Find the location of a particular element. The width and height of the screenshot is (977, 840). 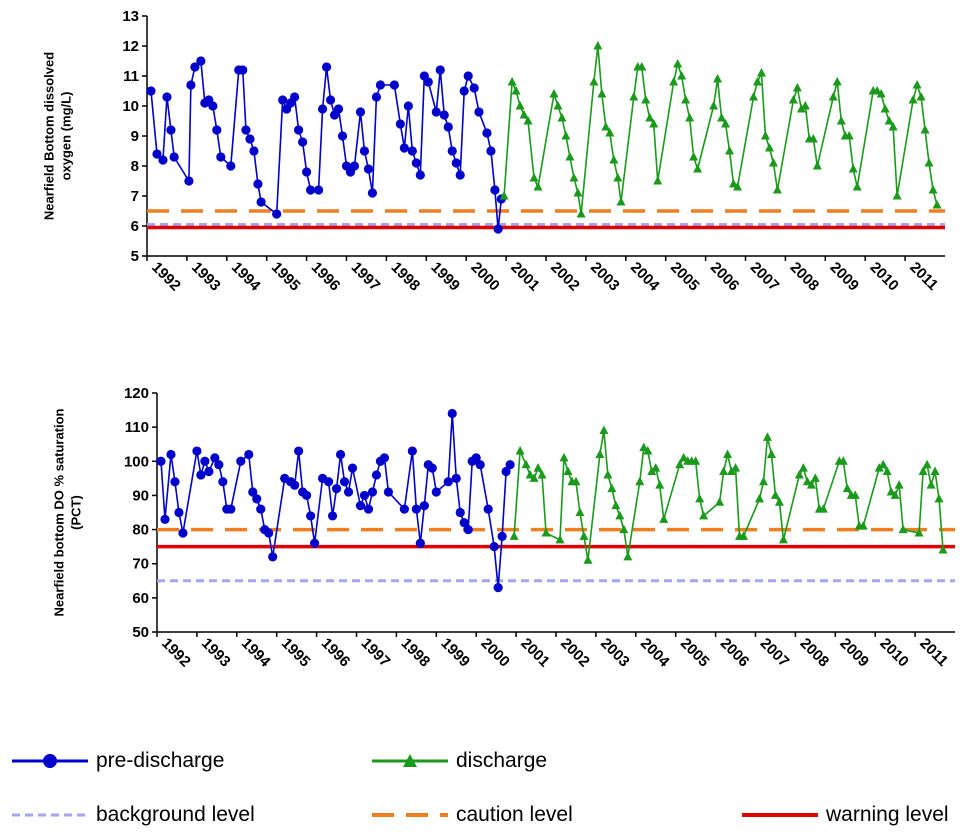

legend-warning-line is located at coordinates (780, 815).